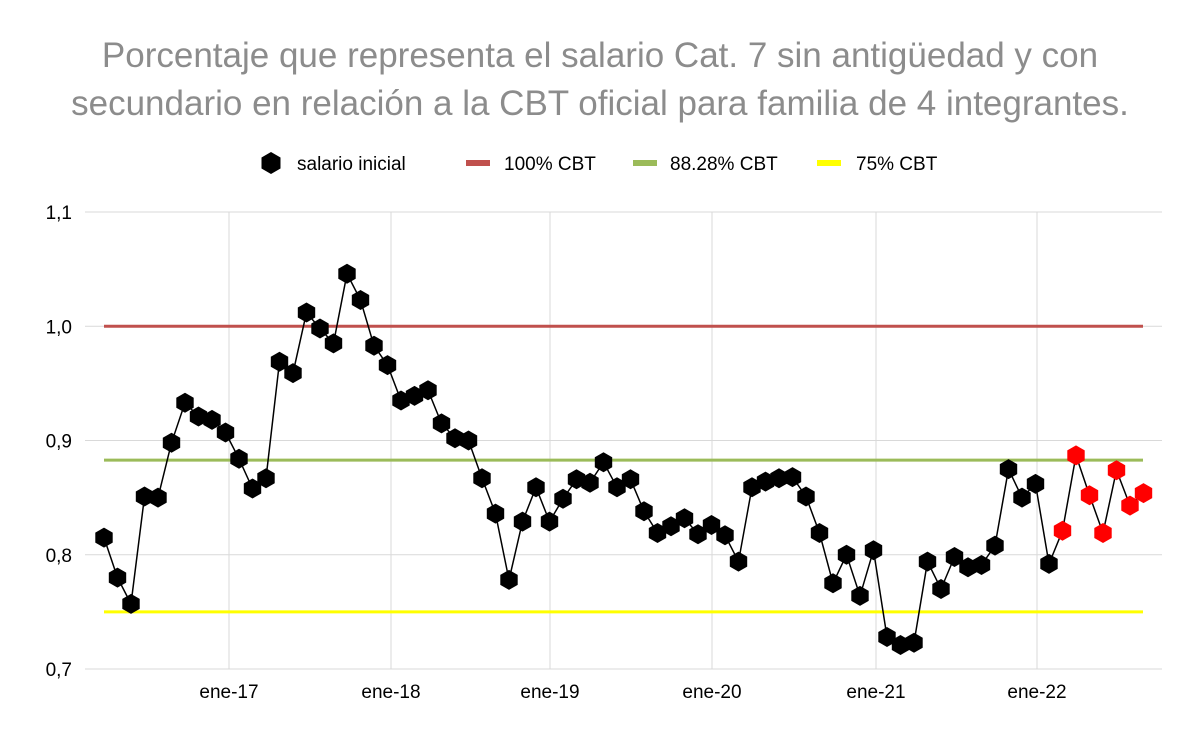 The height and width of the screenshot is (742, 1200). I want to click on legend-8828-label: 88.28% CBT, so click(724, 164).